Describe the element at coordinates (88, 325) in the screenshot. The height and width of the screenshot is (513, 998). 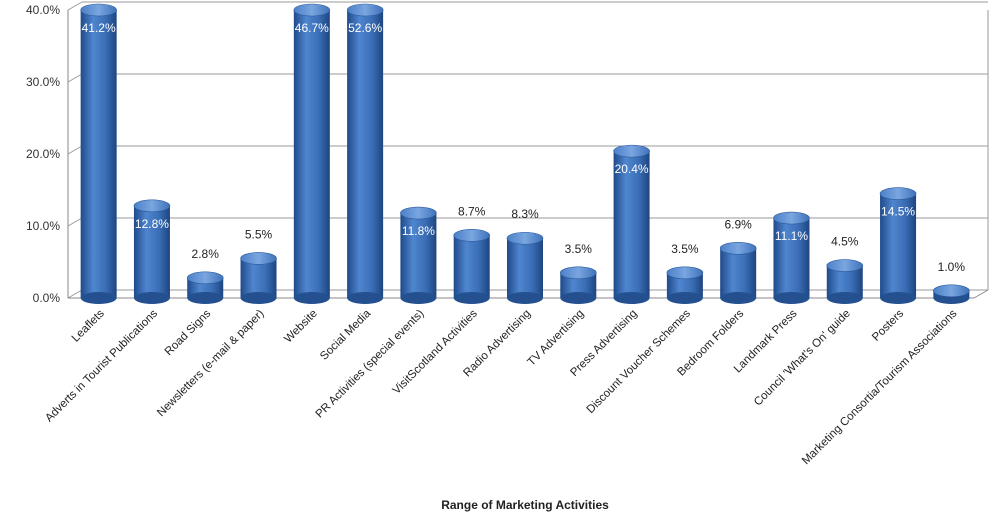
I see `category-label: Leaflets` at that location.